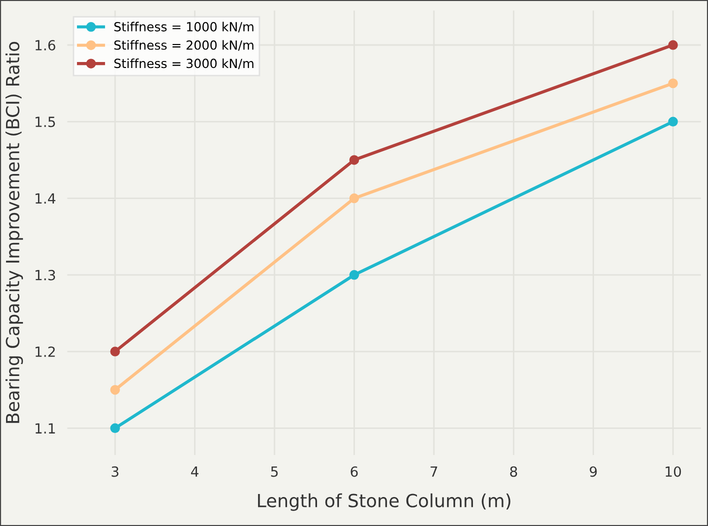 The height and width of the screenshot is (526, 708). What do you see at coordinates (274, 471) in the screenshot?
I see `x-tick-label: 5` at bounding box center [274, 471].